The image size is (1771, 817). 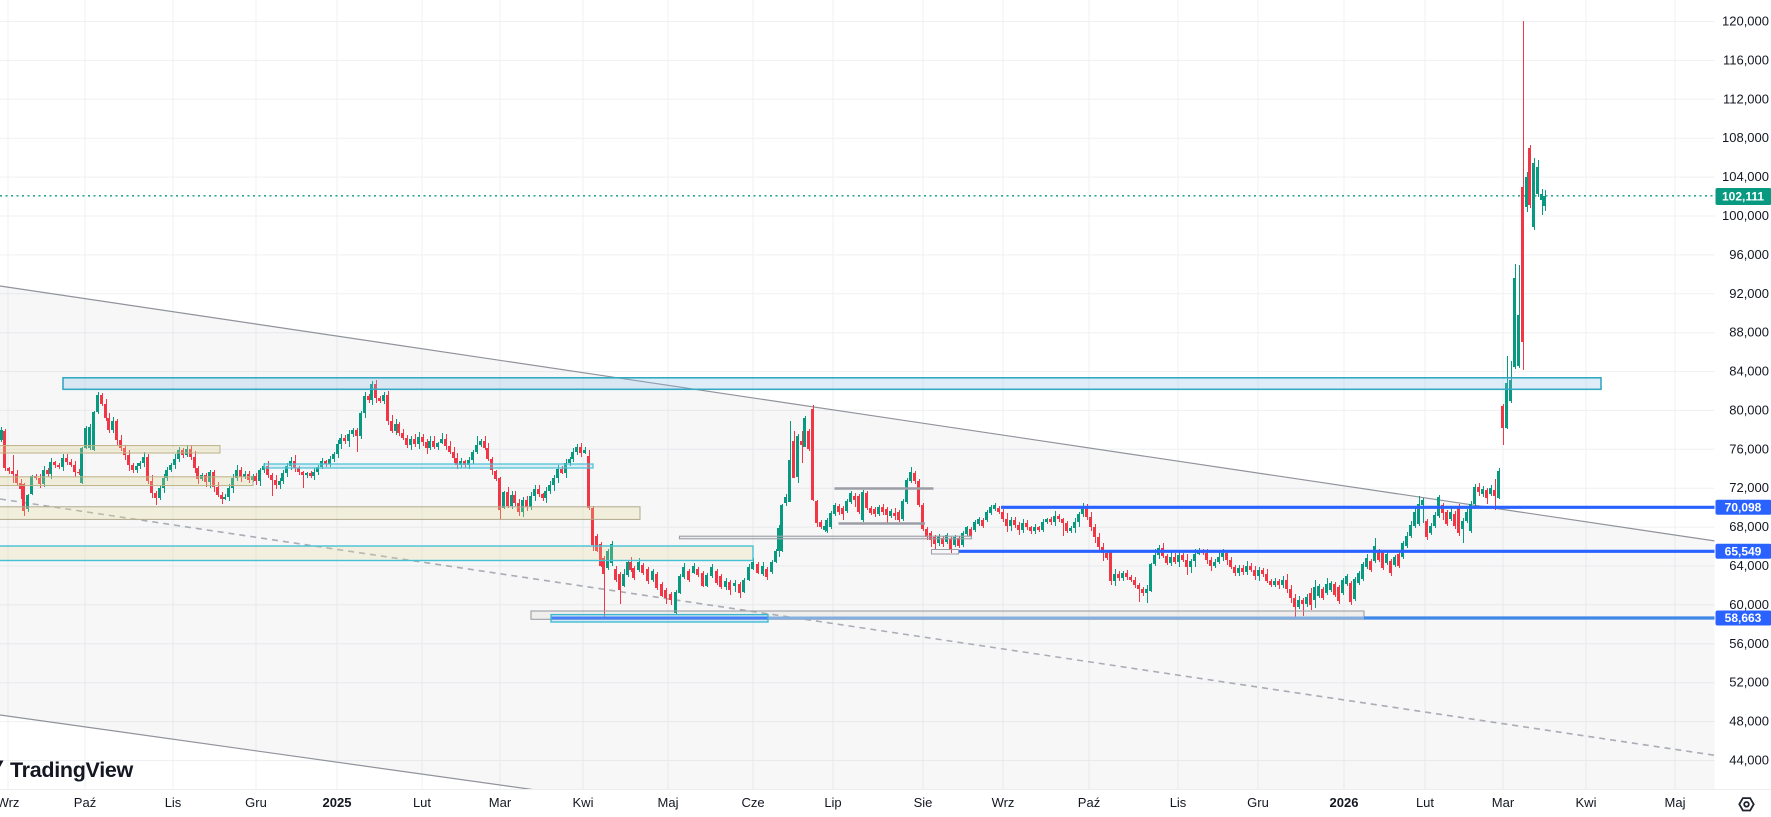 I want to click on svg-text: 88,000, so click(x=1749, y=332).